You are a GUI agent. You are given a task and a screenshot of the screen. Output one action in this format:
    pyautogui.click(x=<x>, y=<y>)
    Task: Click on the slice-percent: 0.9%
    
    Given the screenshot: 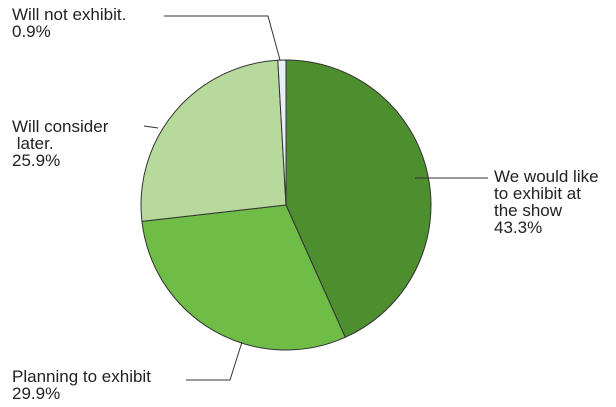 What is the action you would take?
    pyautogui.click(x=31, y=31)
    